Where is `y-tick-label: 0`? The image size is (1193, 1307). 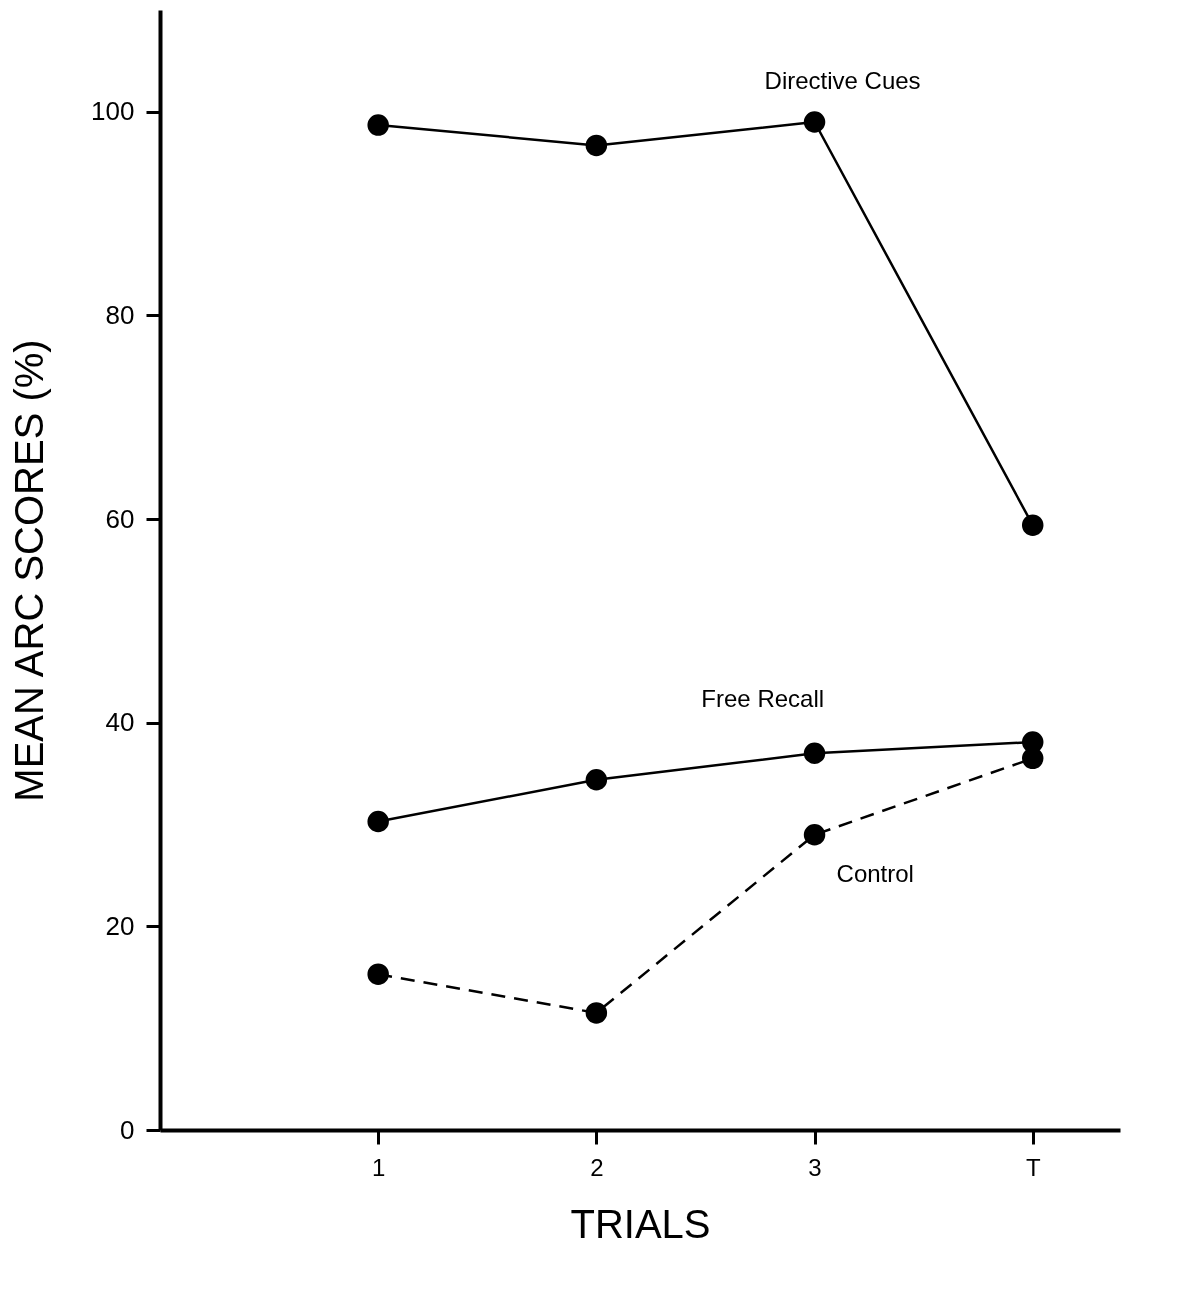
y-tick-label: 0 is located at coordinates (127, 1129).